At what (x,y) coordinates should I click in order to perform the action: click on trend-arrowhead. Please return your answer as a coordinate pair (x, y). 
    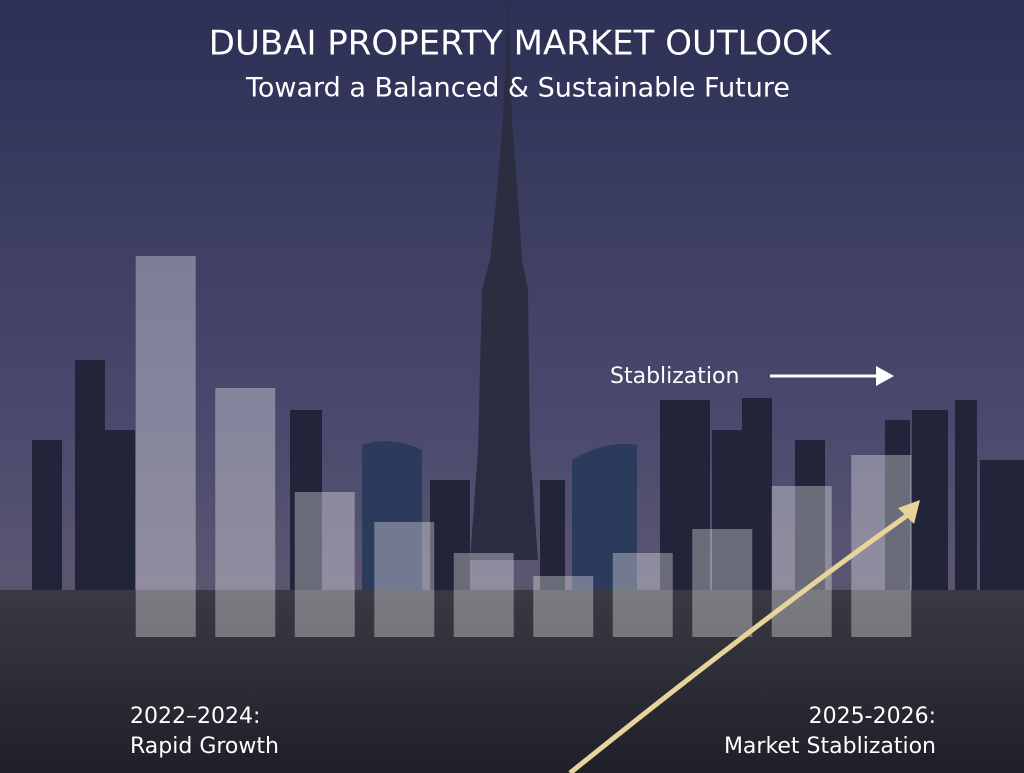
    Looking at the image, I should click on (909, 512).